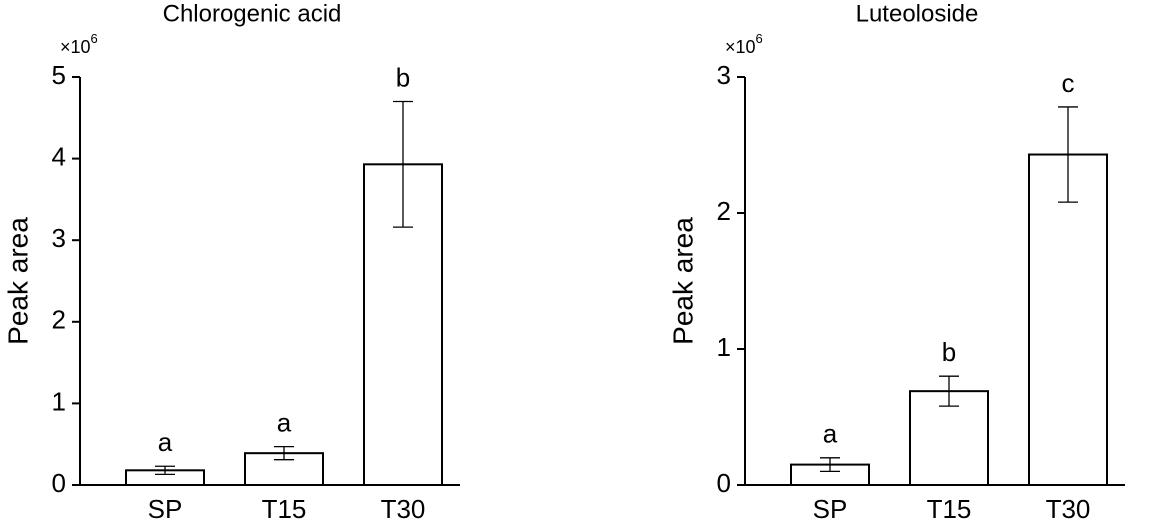  What do you see at coordinates (917, 13) in the screenshot?
I see `chart-title: Luteoloside` at bounding box center [917, 13].